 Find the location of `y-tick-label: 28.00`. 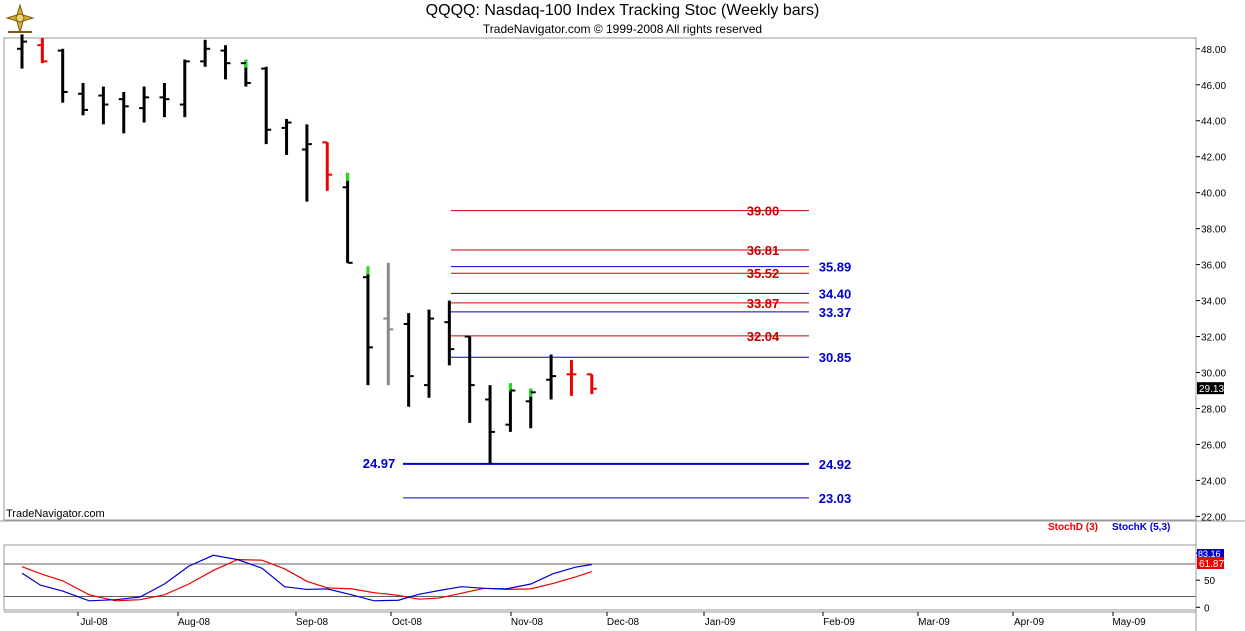

y-tick-label: 28.00 is located at coordinates (1213, 409).